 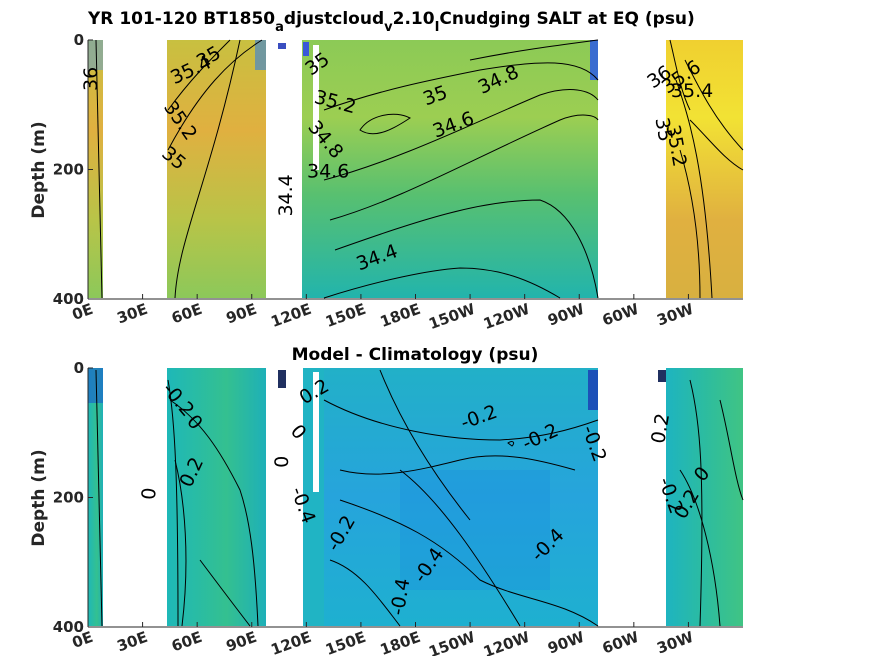 I want to click on contour-label: 0.2, so click(x=660, y=429).